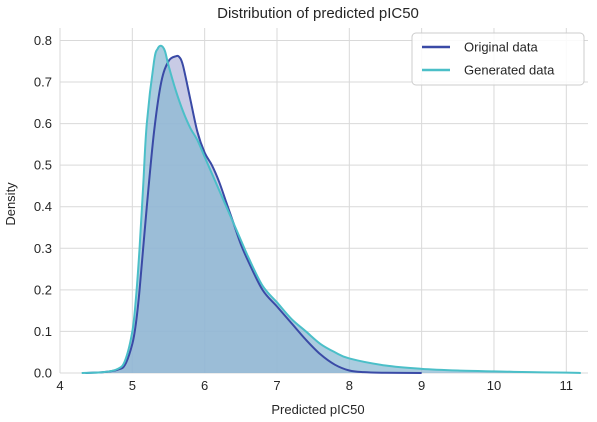  I want to click on x-tick-label: 9, so click(421, 385).